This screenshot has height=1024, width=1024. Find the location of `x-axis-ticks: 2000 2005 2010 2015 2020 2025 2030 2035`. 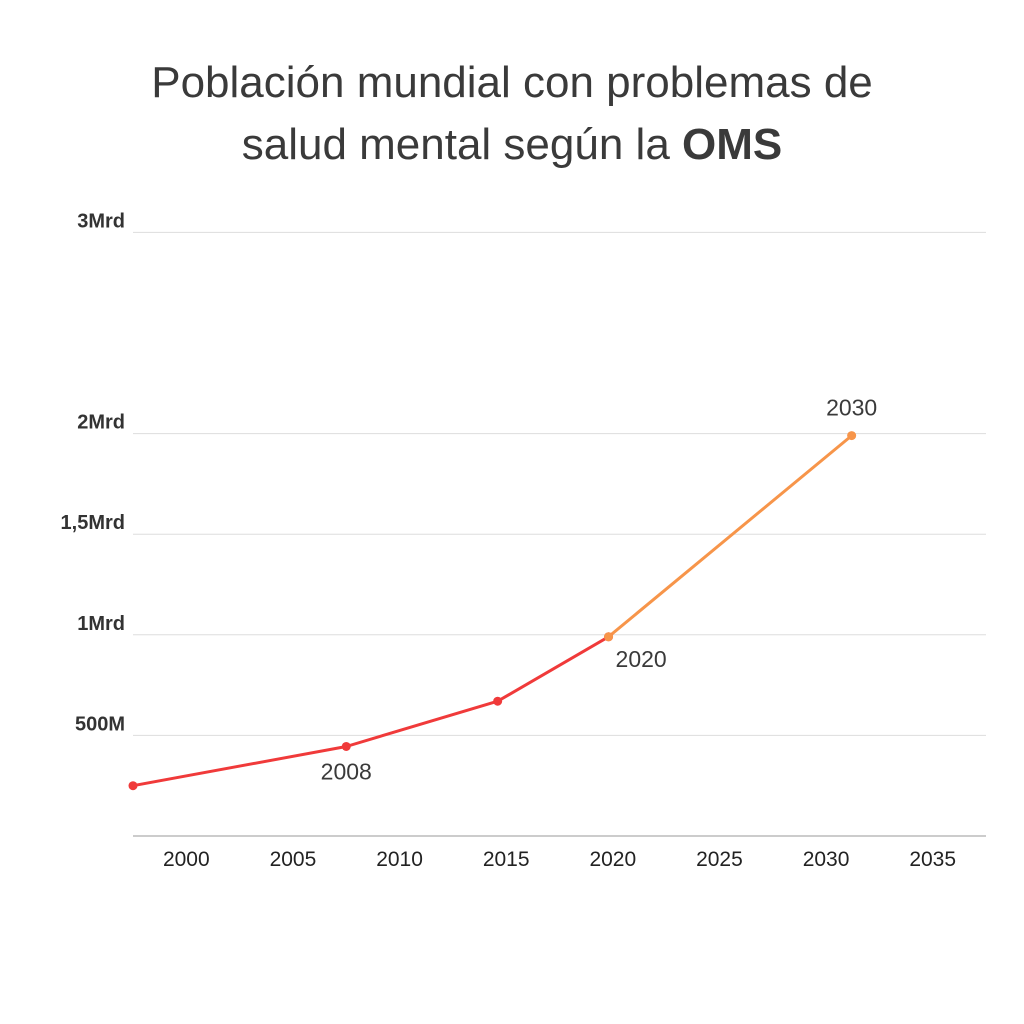

x-axis-ticks: 2000 2005 2010 2015 2020 2025 2030 2035 is located at coordinates (559, 859).